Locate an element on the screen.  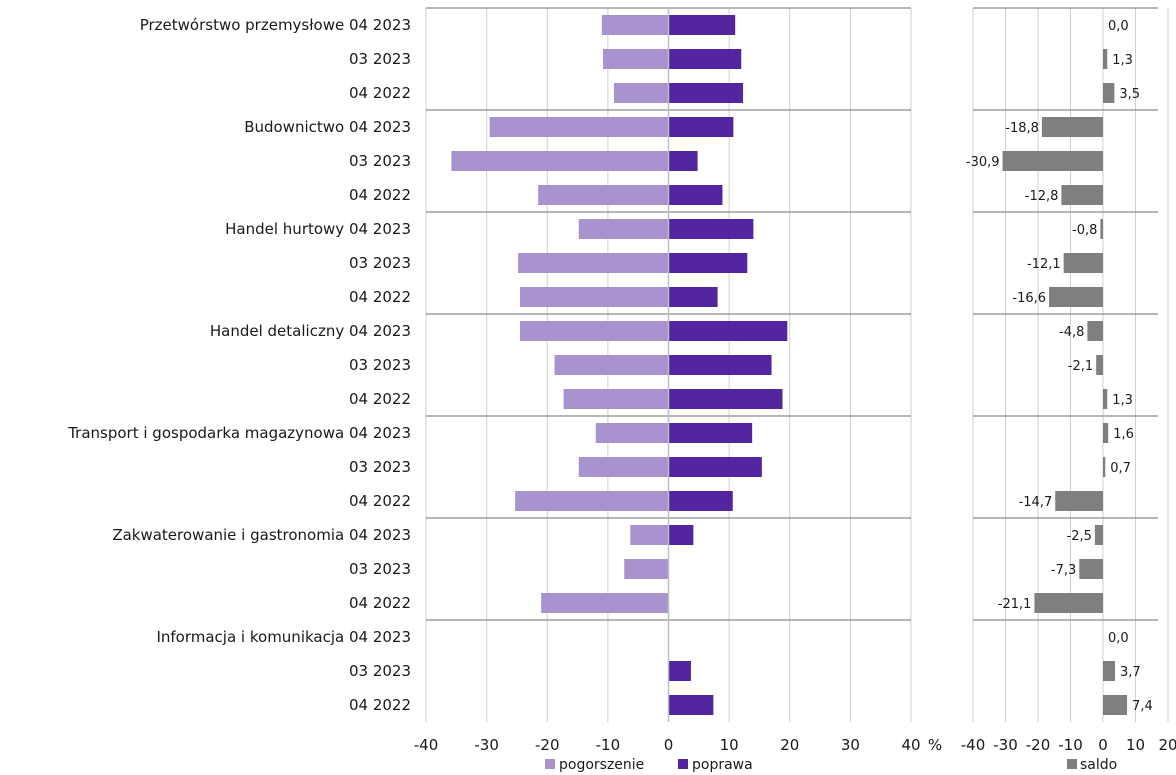
saldo-data-label: 1,6 is located at coordinates (1123, 434).